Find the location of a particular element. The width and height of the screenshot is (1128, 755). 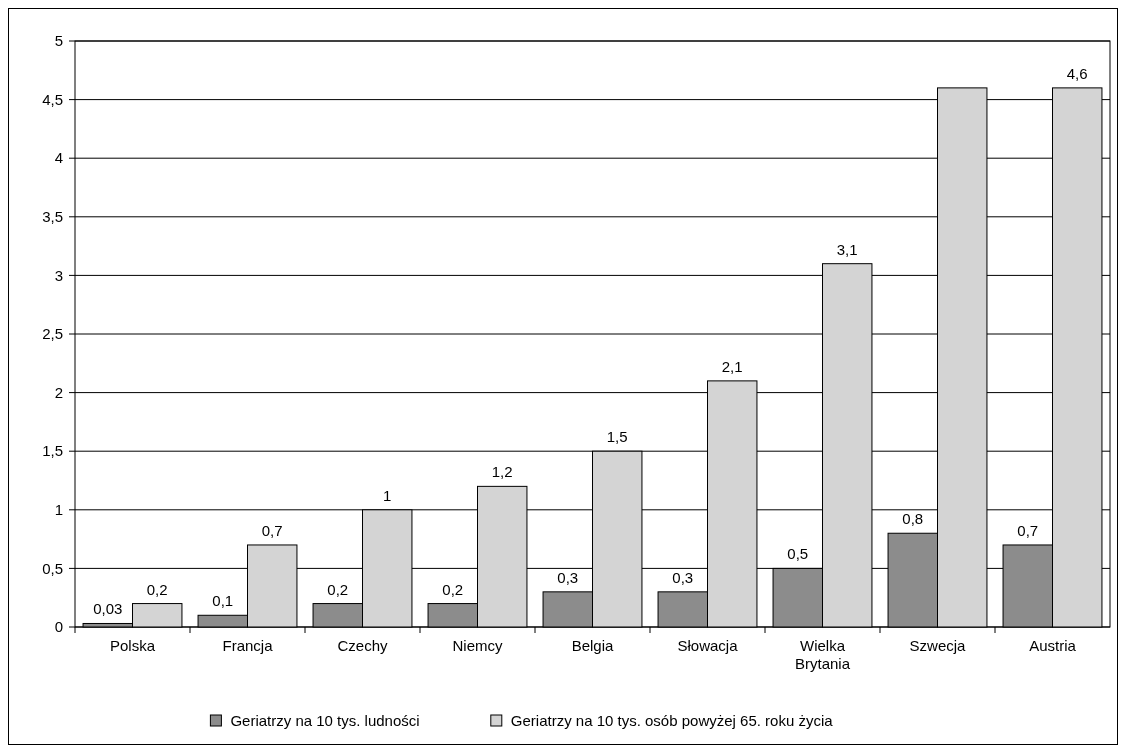

legend-label: Geriatrzy na 10 tys. ludności is located at coordinates (325, 721).